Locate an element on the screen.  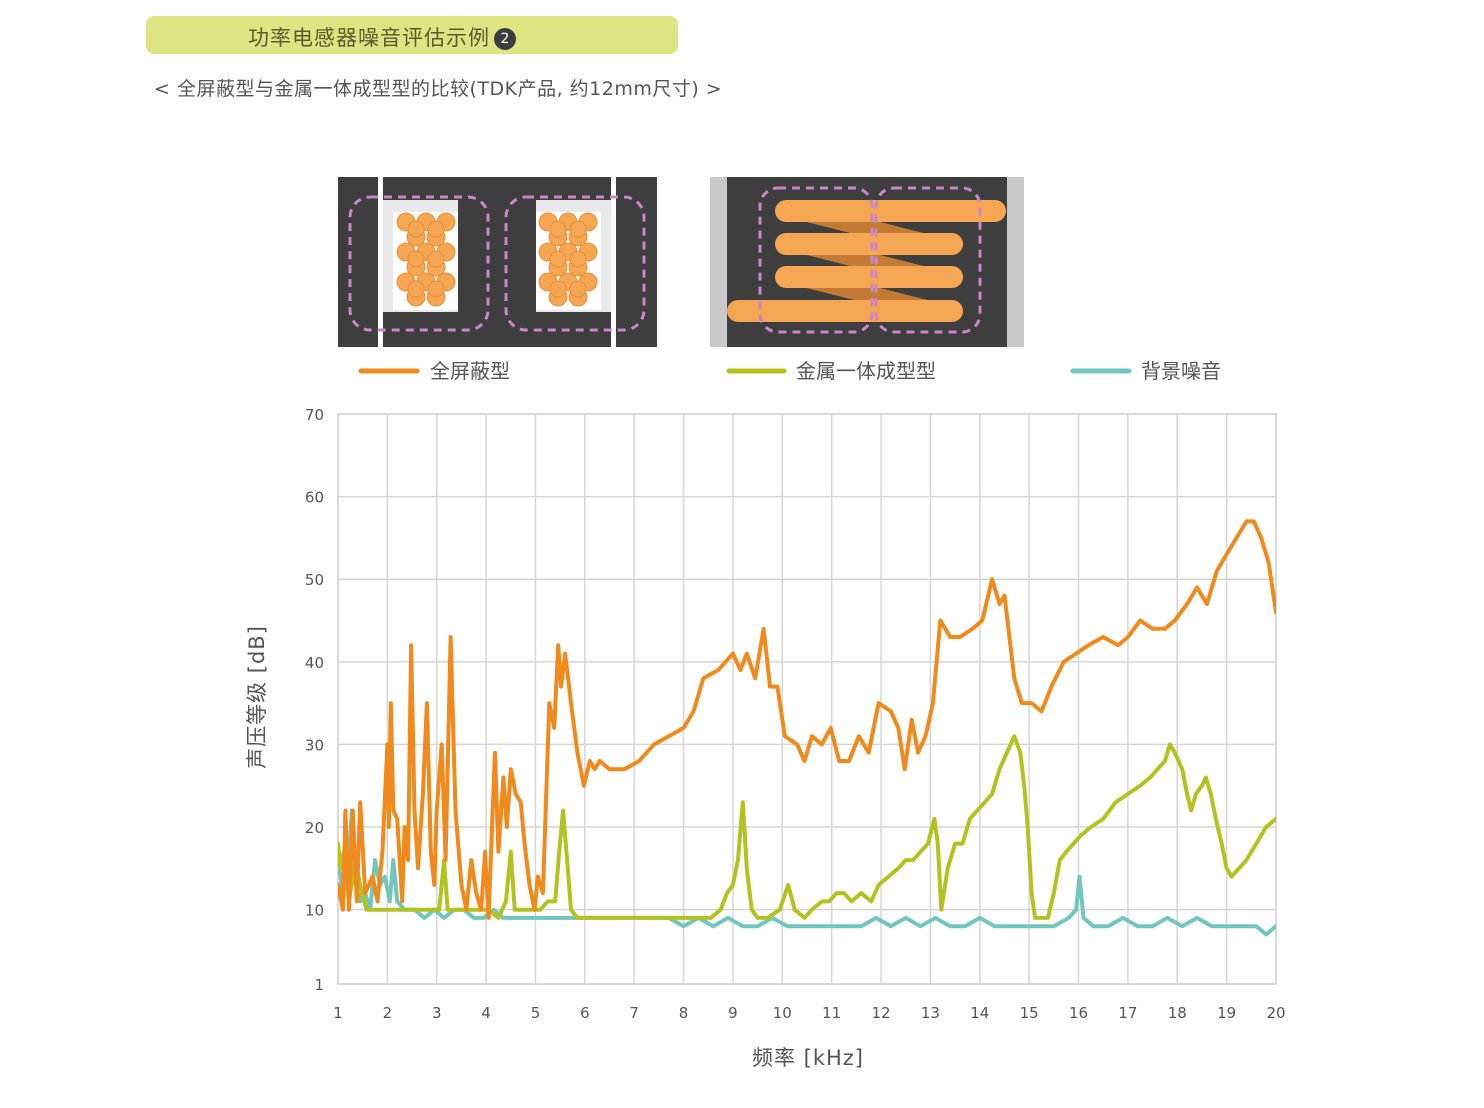
legend-label-metal: 金属一体成型型 is located at coordinates (866, 371).